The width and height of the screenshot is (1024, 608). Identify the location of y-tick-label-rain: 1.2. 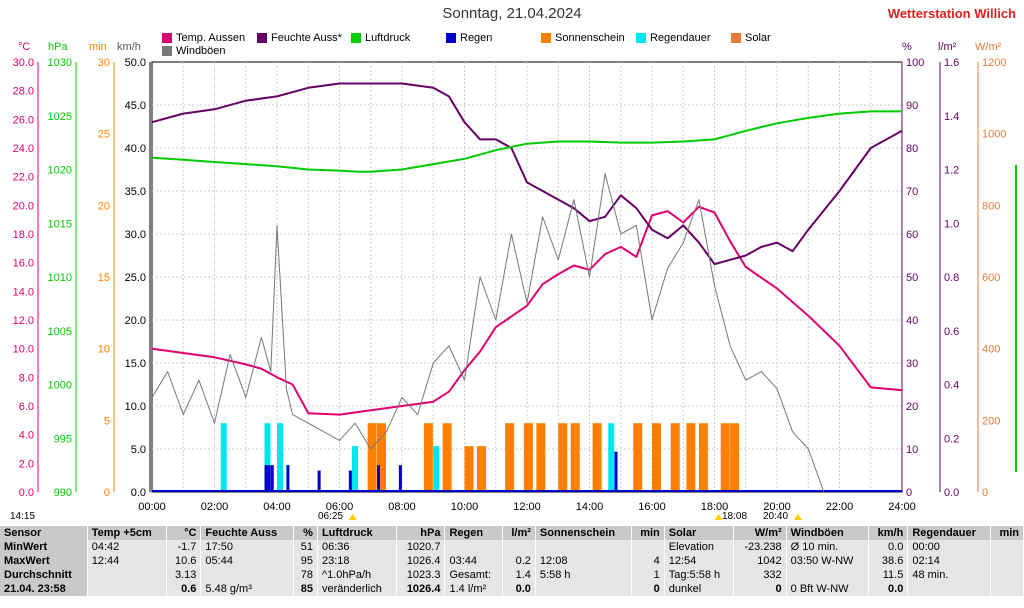
(951, 171).